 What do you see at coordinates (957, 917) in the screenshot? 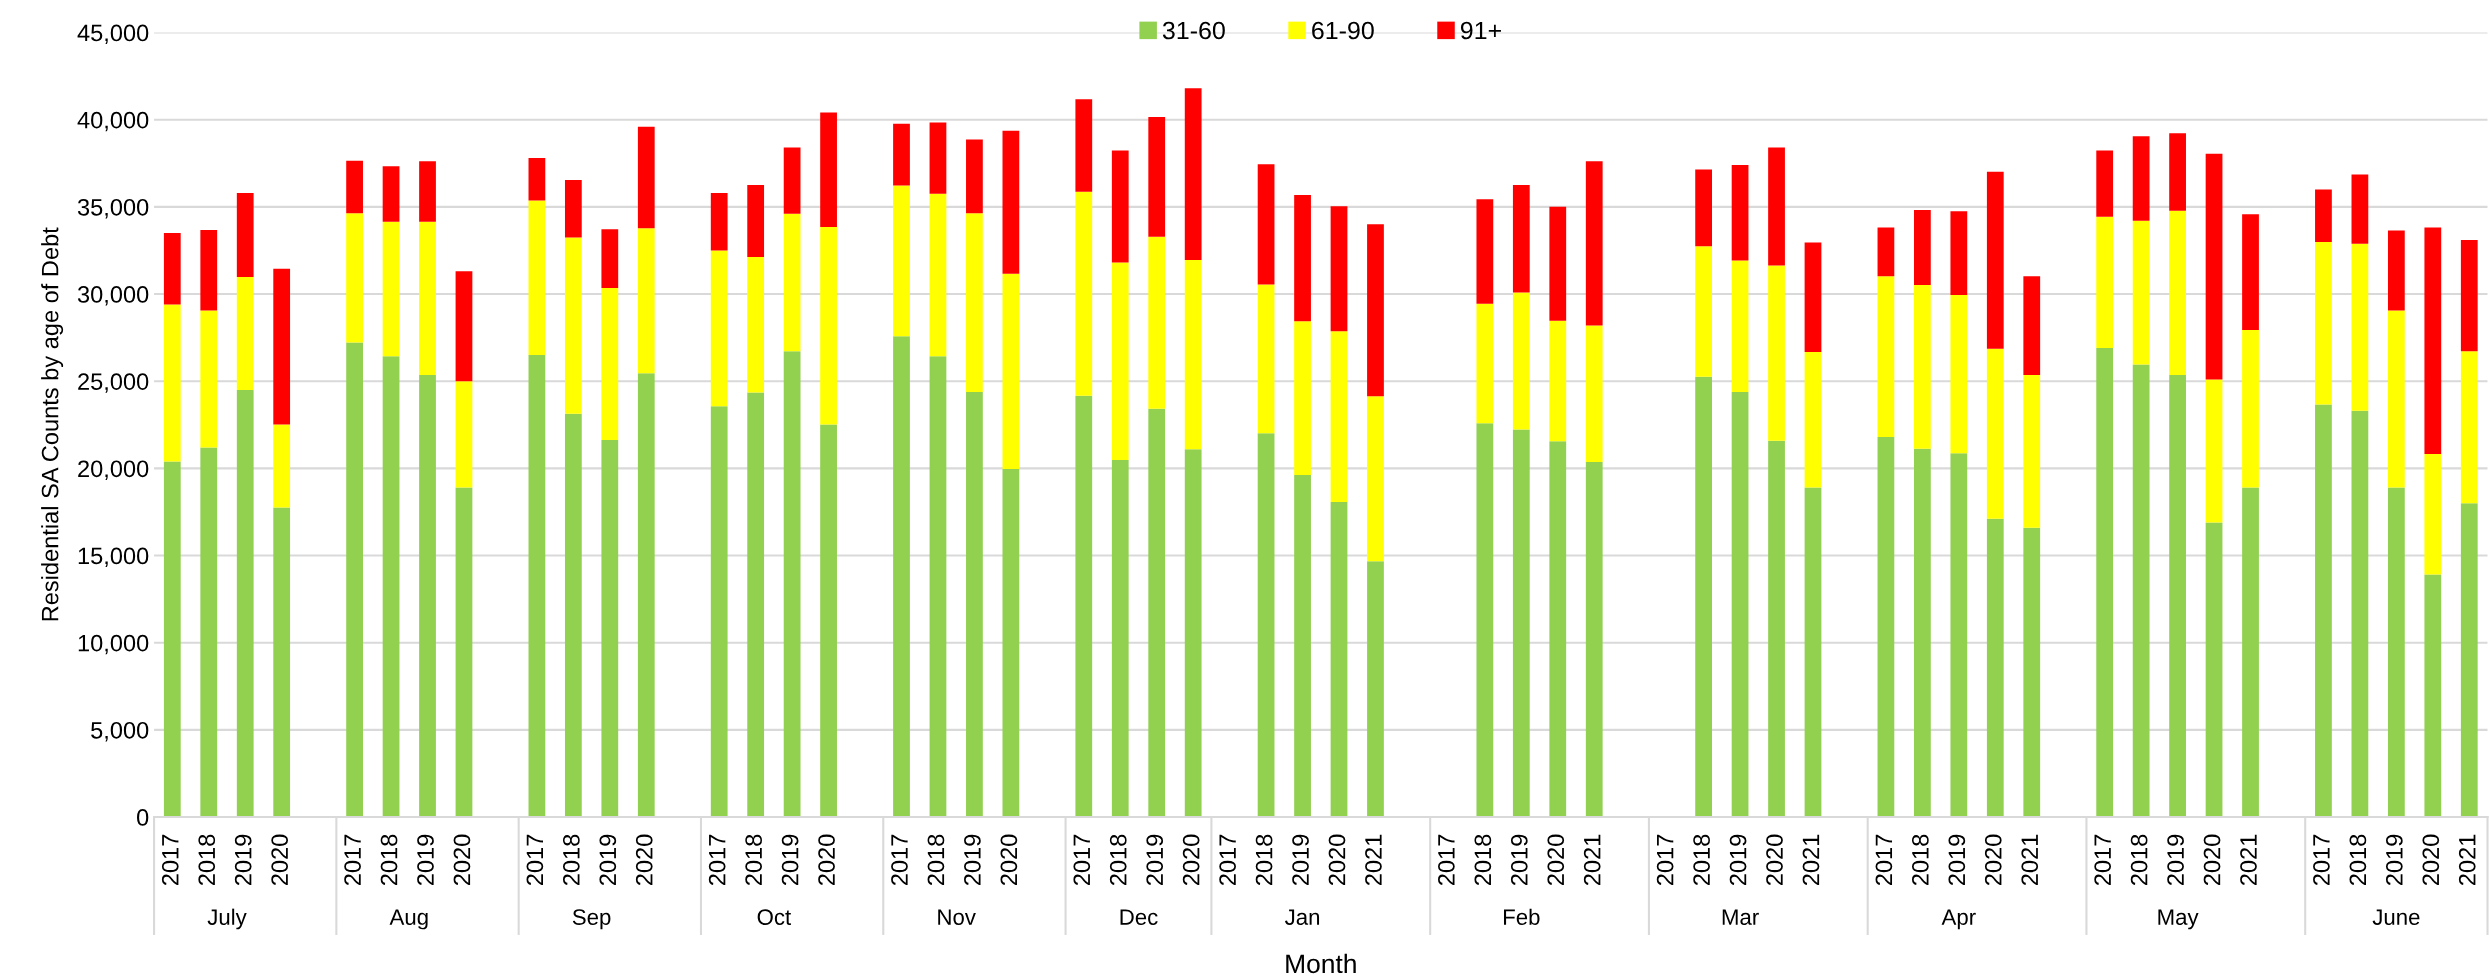
I see `text: Nov` at bounding box center [957, 917].